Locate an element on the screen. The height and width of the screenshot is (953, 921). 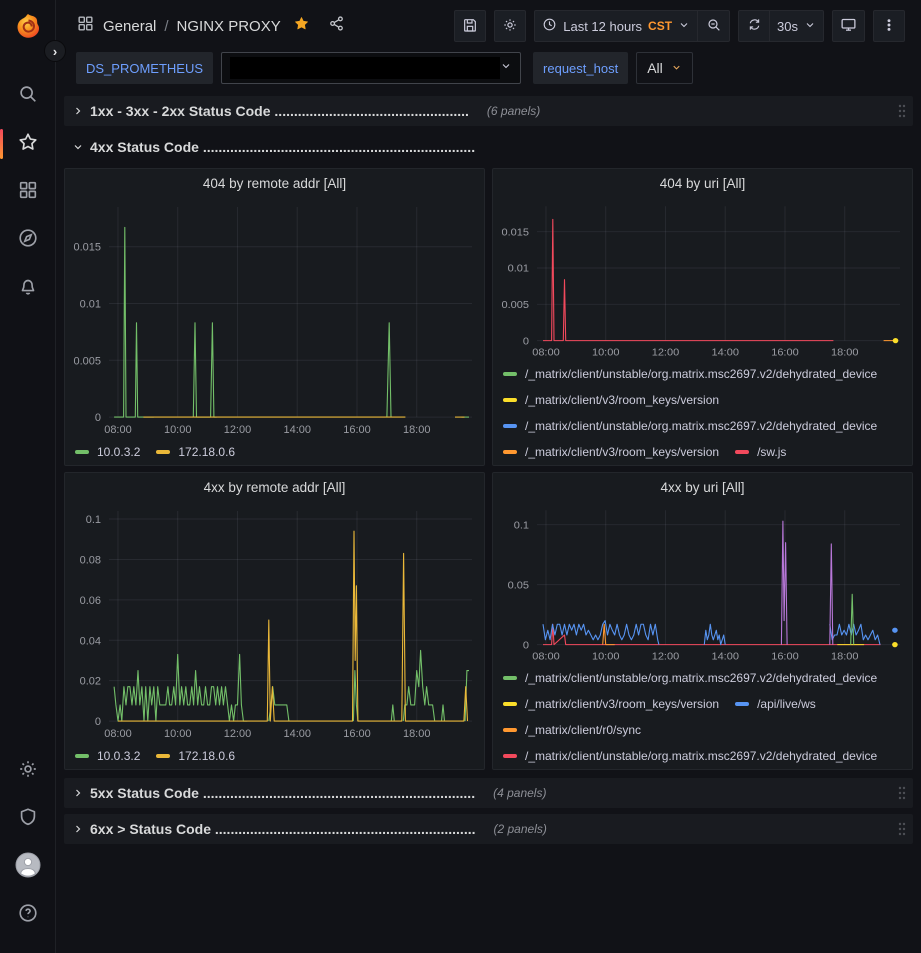
variable-value-ds-prometheus is located at coordinates (371, 68).